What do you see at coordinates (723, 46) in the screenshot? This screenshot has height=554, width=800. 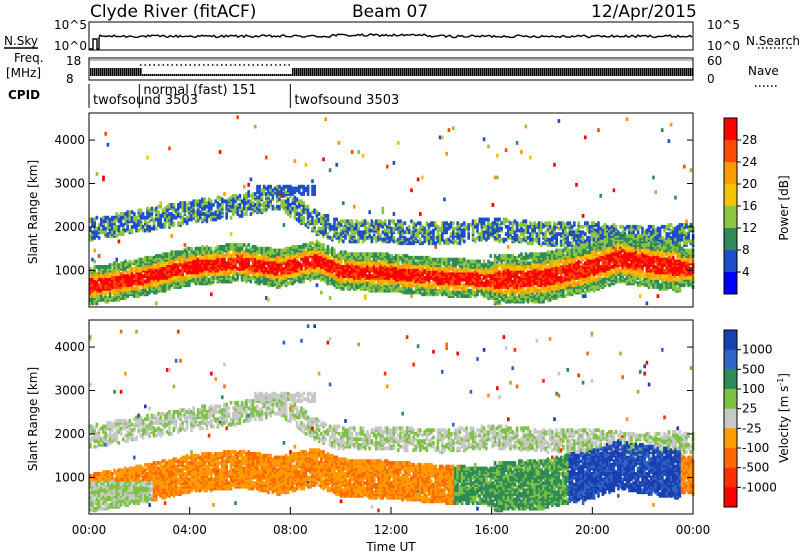 I see `noise-right-tick-bottom: 10^0` at bounding box center [723, 46].